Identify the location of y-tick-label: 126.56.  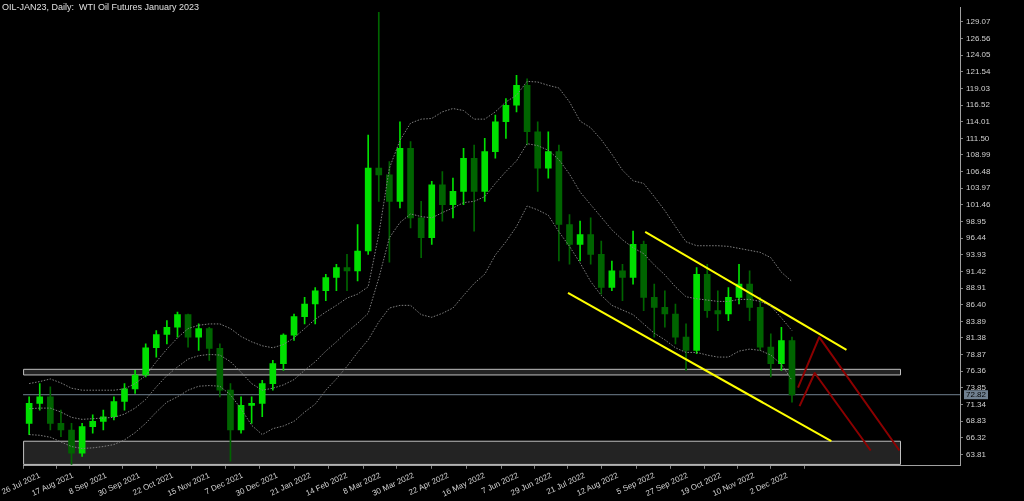
(979, 38).